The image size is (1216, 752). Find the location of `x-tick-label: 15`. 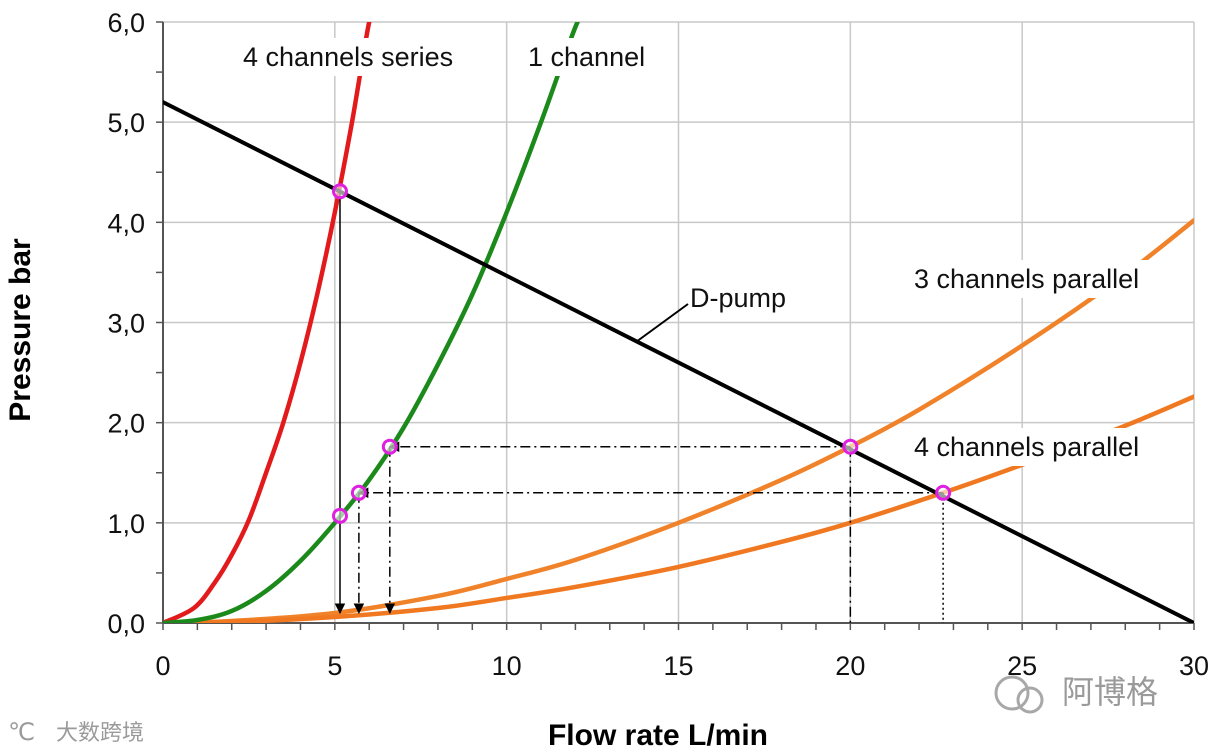

x-tick-label: 15 is located at coordinates (678, 666).